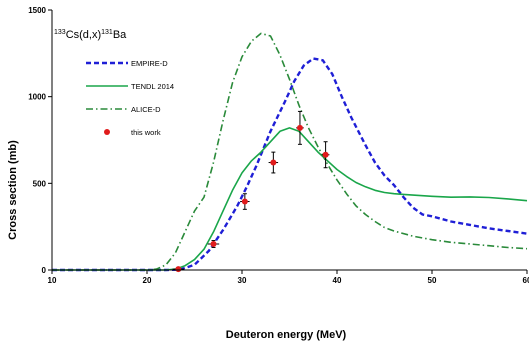 This screenshot has width=529, height=347. What do you see at coordinates (146, 132) in the screenshot?
I see `legend-label: this work` at bounding box center [146, 132].